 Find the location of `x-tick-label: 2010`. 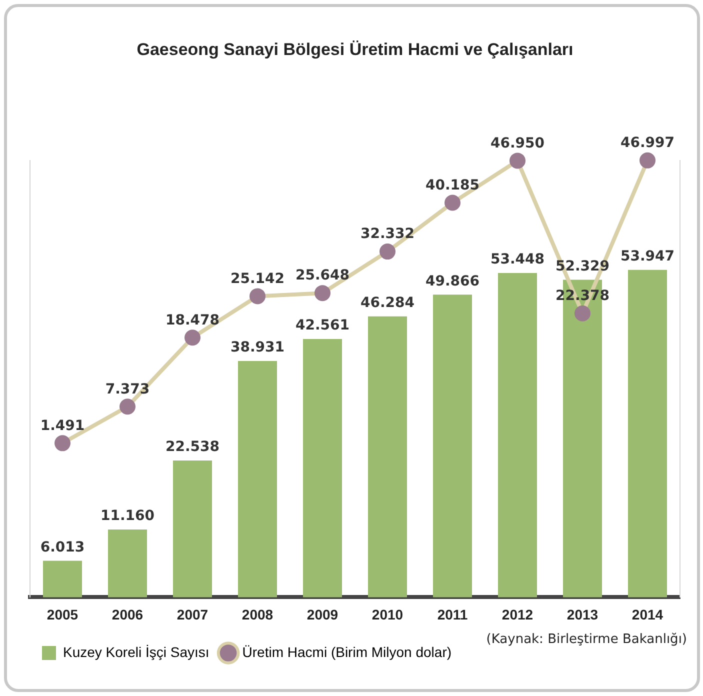

x-tick-label: 2010 is located at coordinates (388, 614).